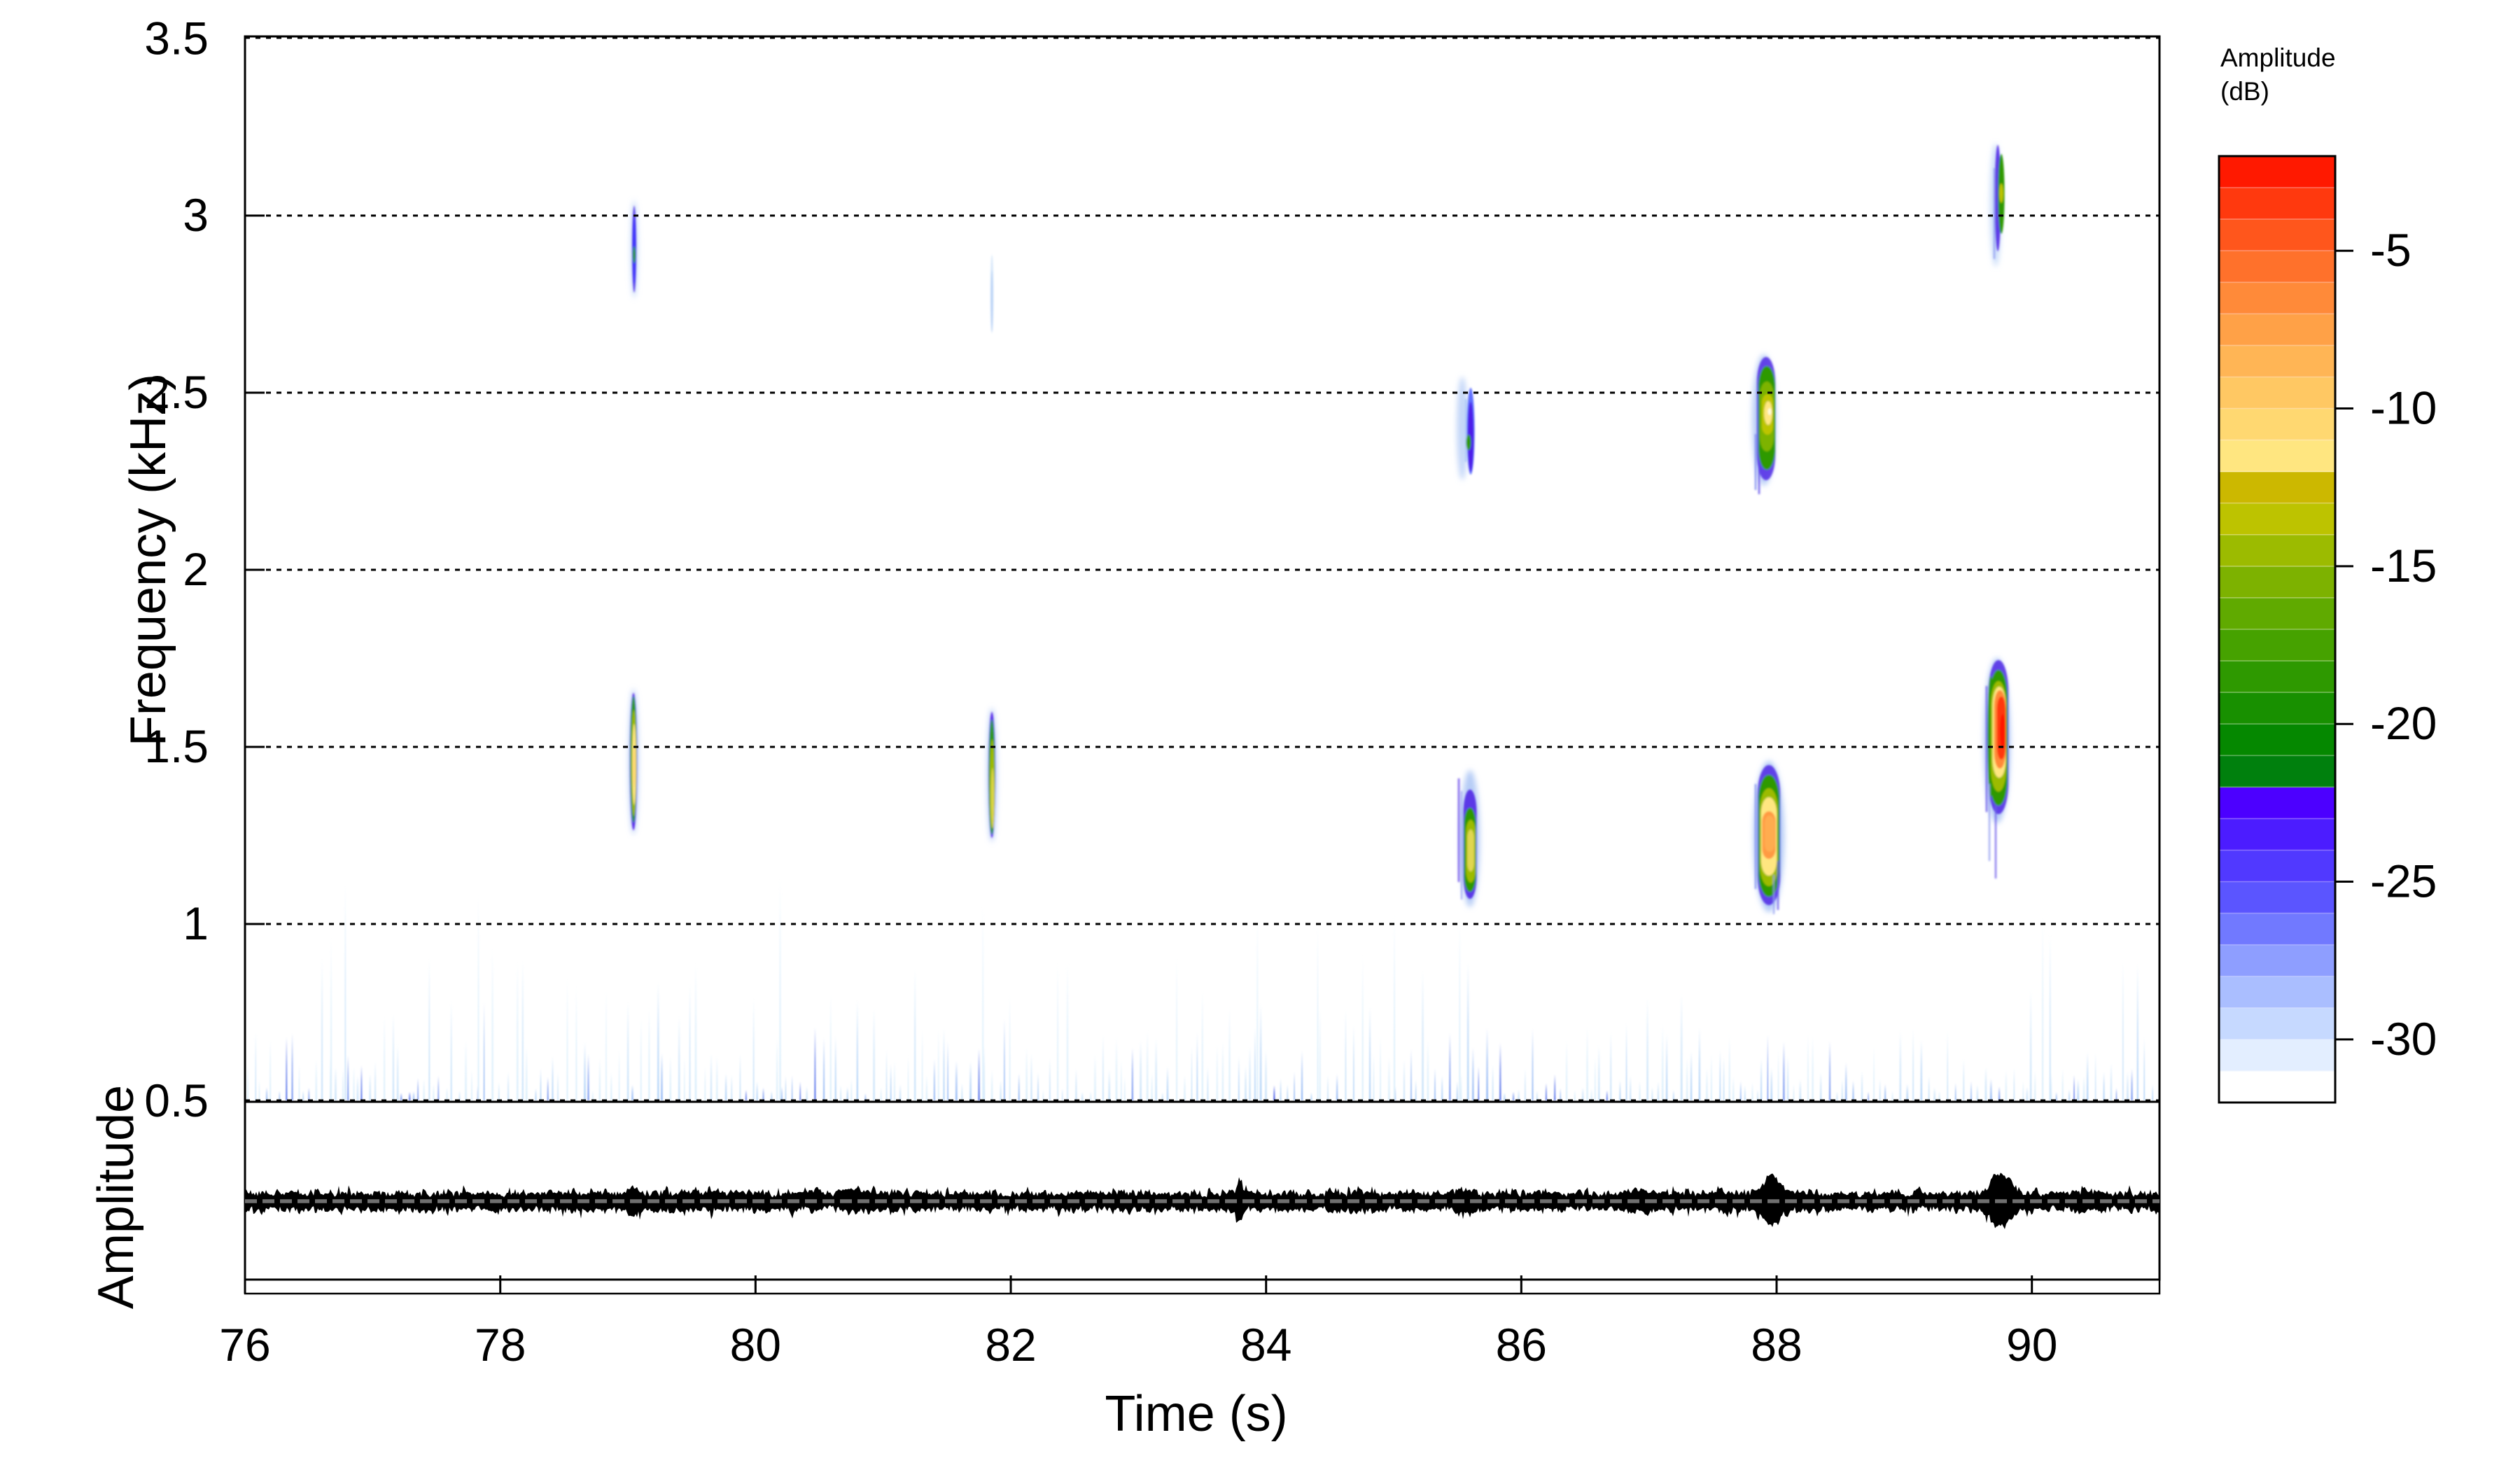 This screenshot has width=2520, height=1470. Describe the element at coordinates (2403, 566) in the screenshot. I see `svg-text: -15` at that location.